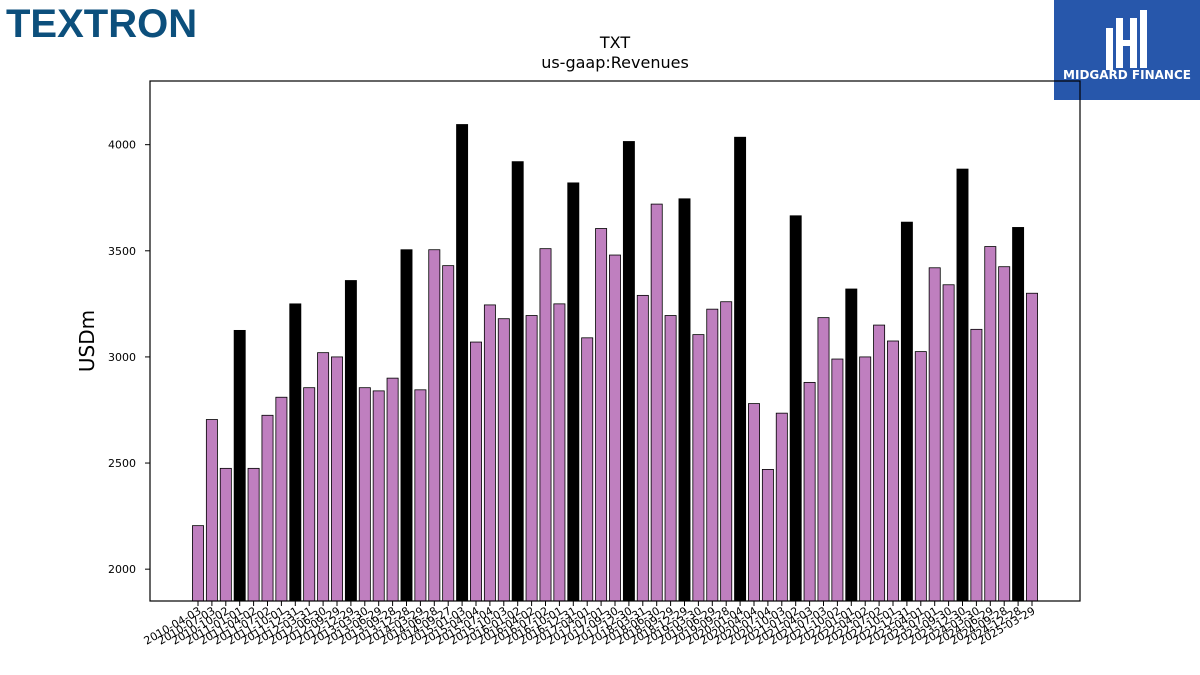 This screenshot has height=675, width=1200. I want to click on midgard-finance-logo-text: MIDGARD FINANCE, so click(1127, 75).